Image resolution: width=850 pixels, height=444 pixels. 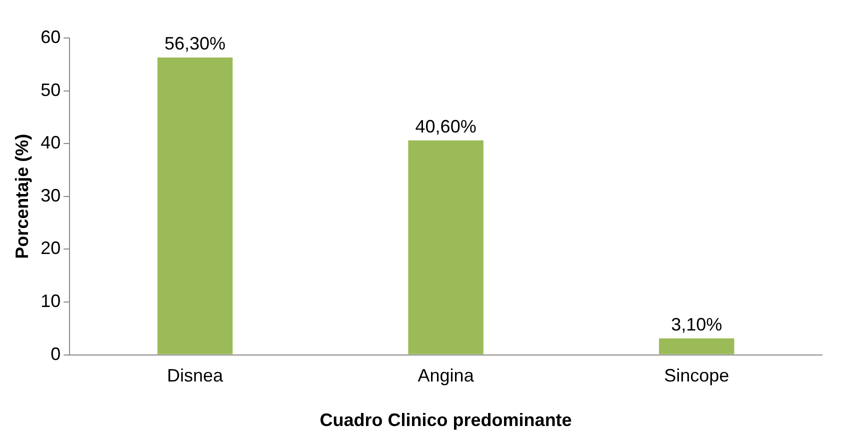 I want to click on y-tick-label: 60, so click(x=50, y=36).